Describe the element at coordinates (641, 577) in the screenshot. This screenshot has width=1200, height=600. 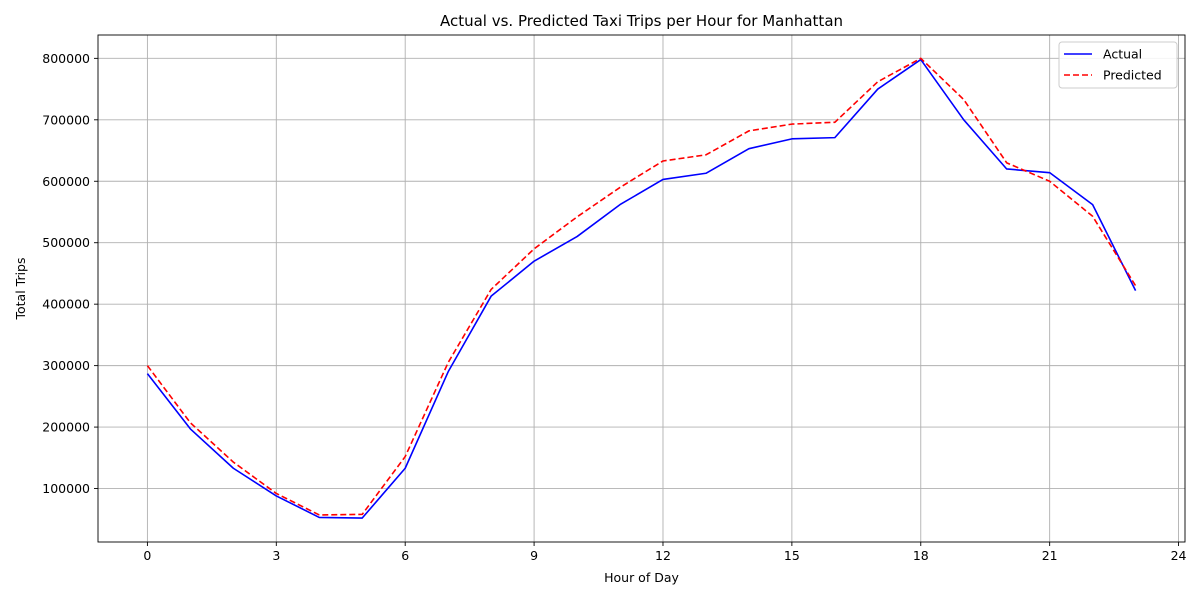
I see `x-axis-label: Hour of Day` at that location.